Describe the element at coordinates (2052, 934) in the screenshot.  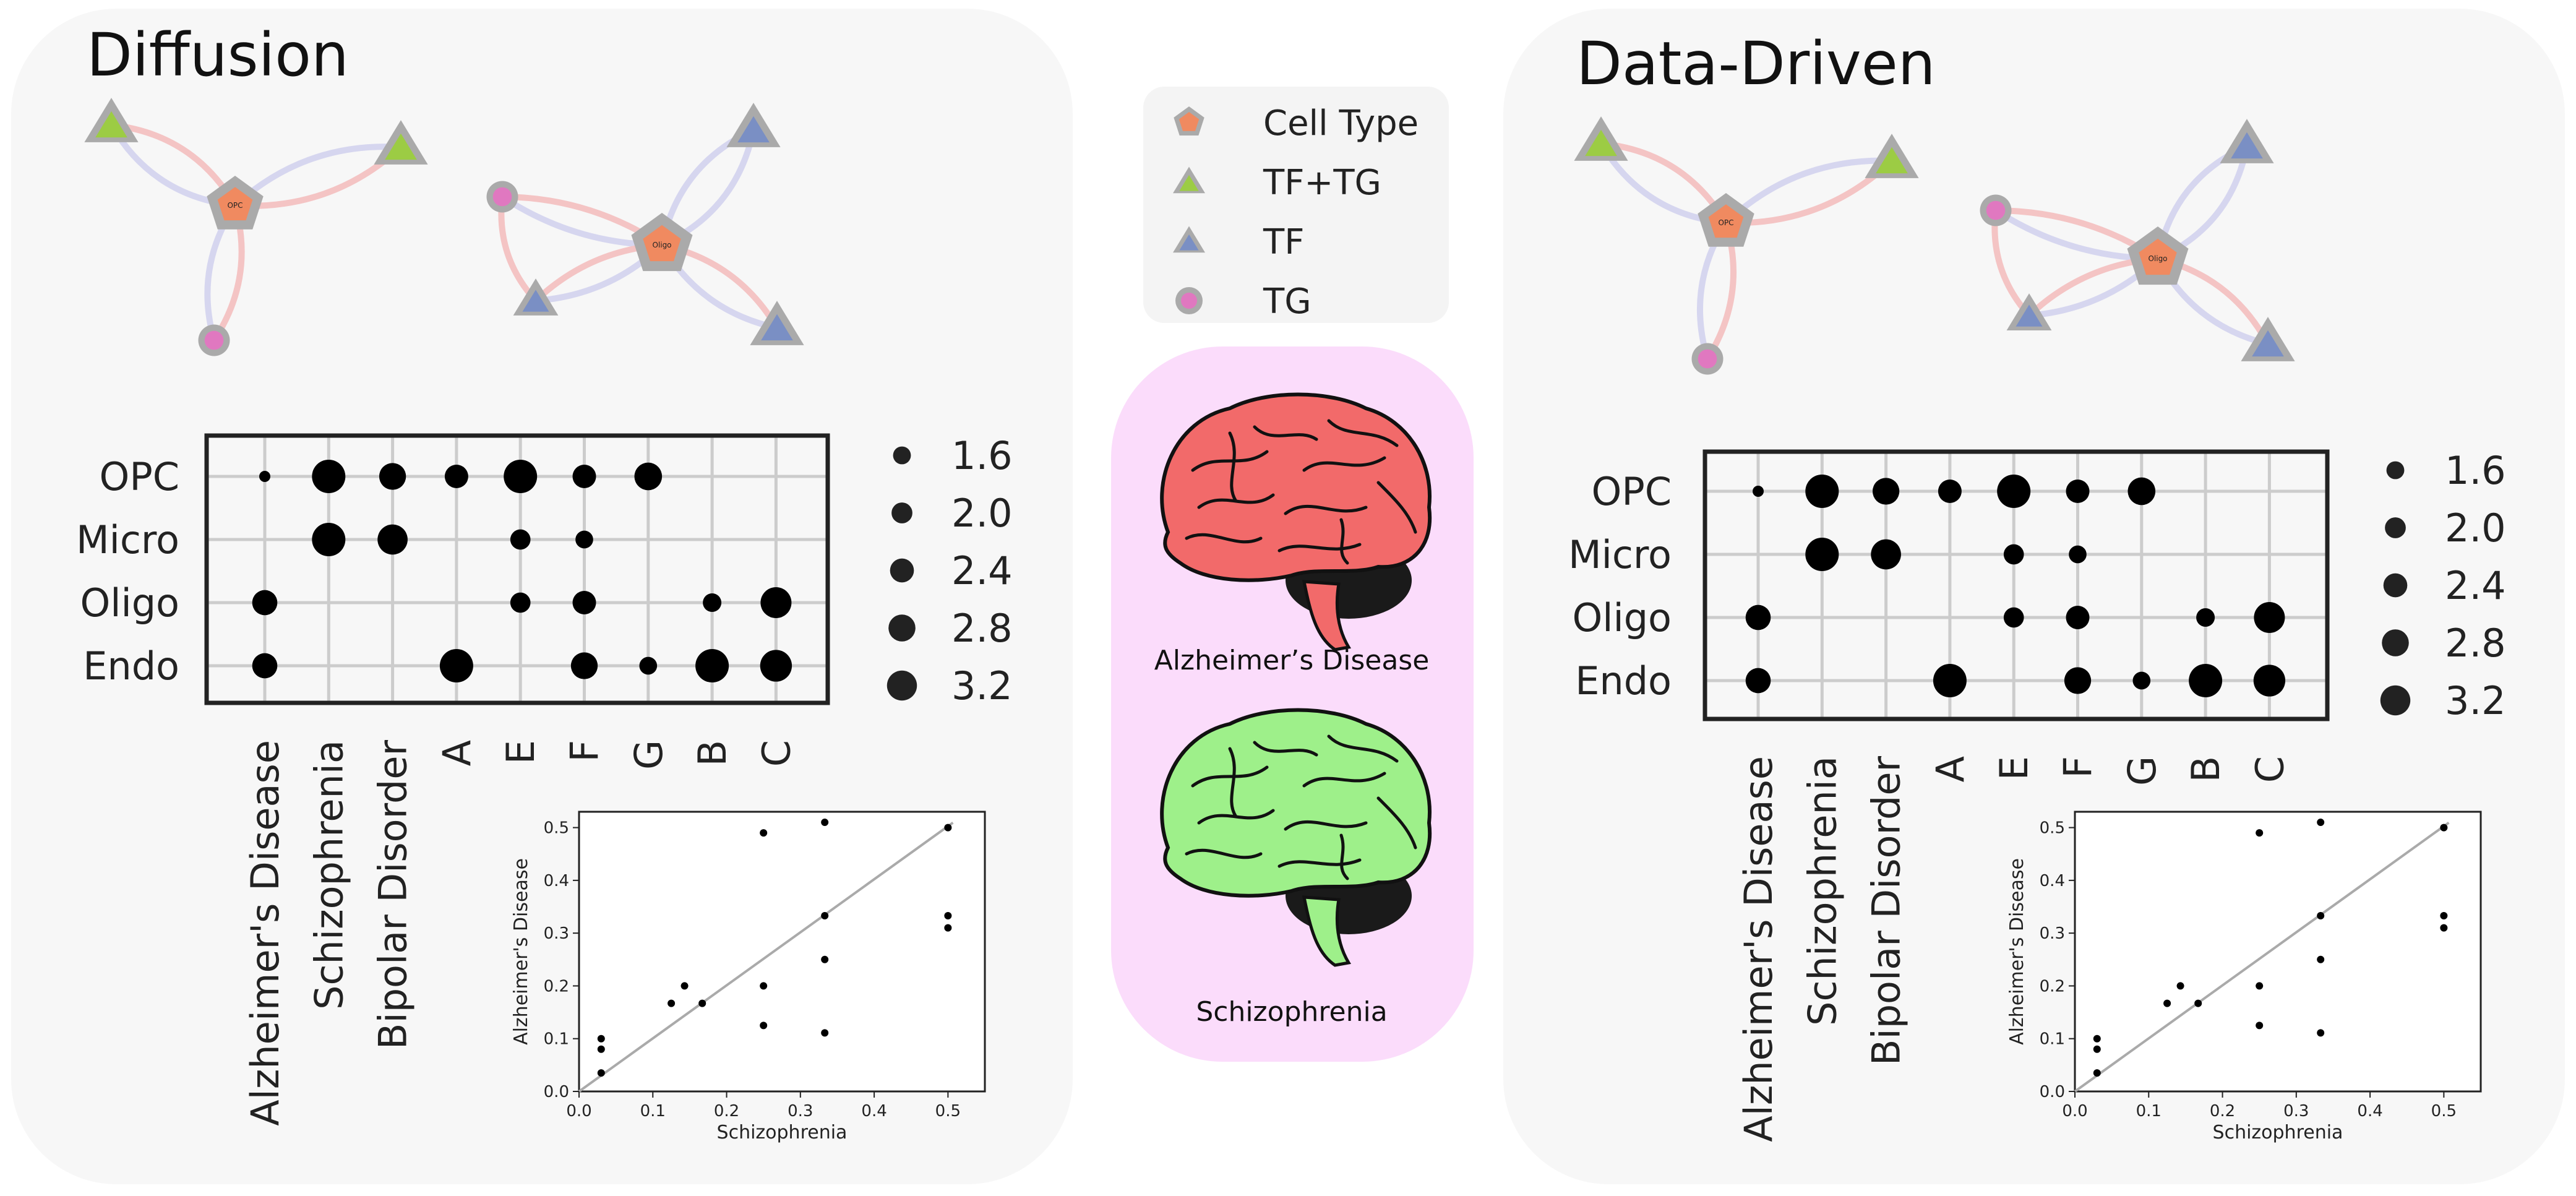
I see `y-tick-label: 0.3` at that location.